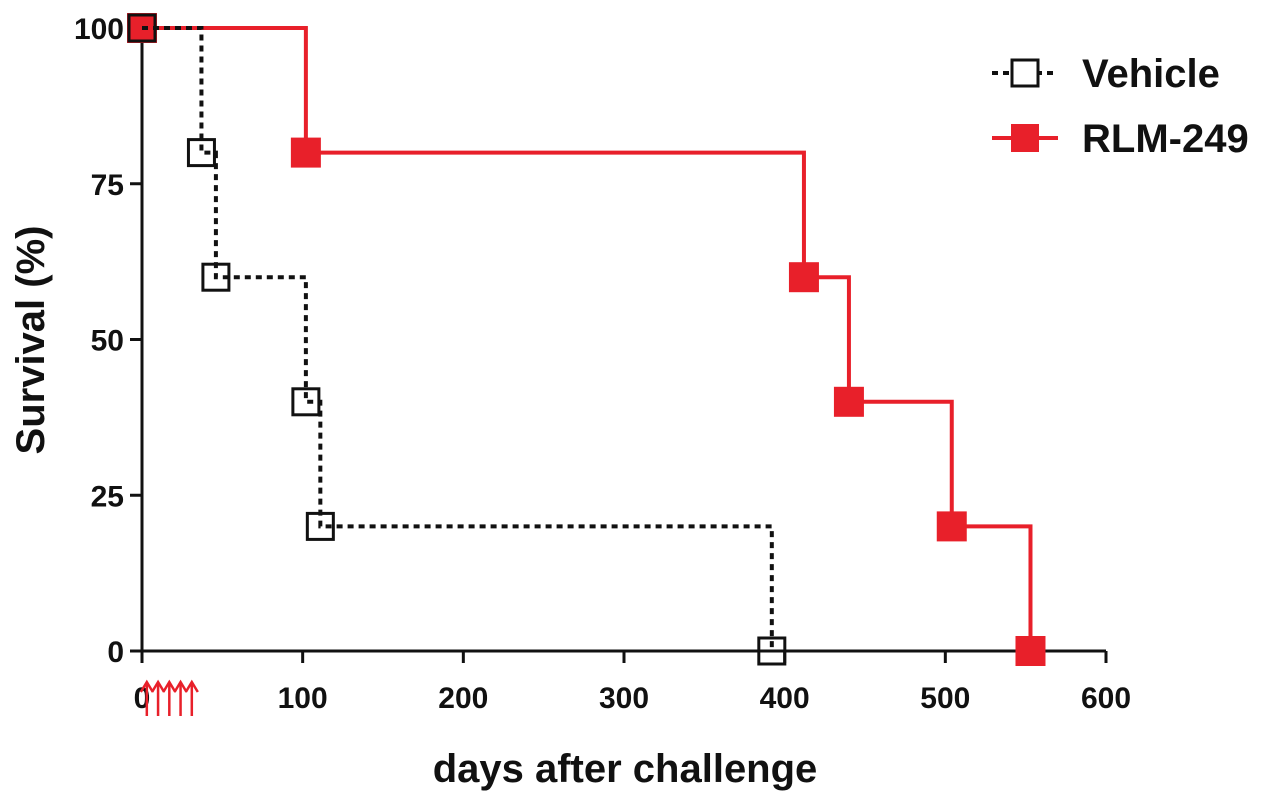  What do you see at coordinates (625, 769) in the screenshot?
I see `x-axis-title: days after challenge` at bounding box center [625, 769].